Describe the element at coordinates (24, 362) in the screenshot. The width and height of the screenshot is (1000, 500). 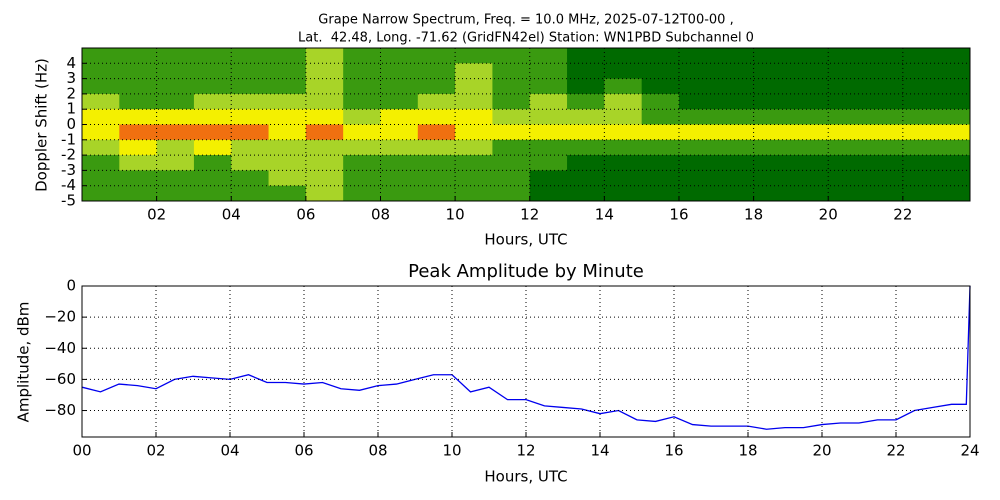
I see `y-axis-label: Amplitude, dBm` at that location.